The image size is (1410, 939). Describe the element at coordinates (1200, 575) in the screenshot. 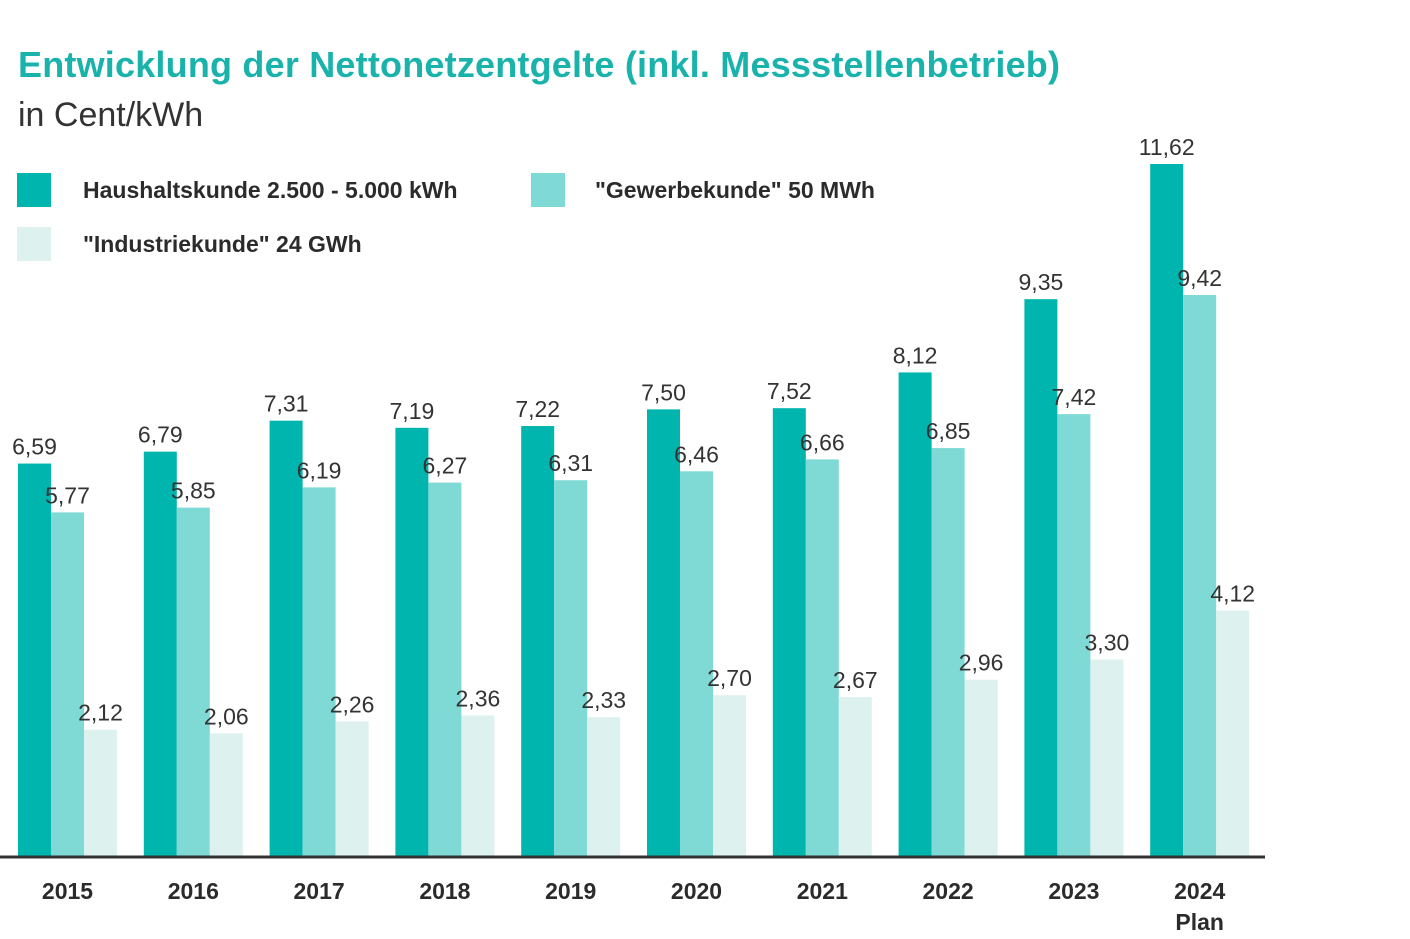

I see `bar-gewerbekunde-2024` at that location.